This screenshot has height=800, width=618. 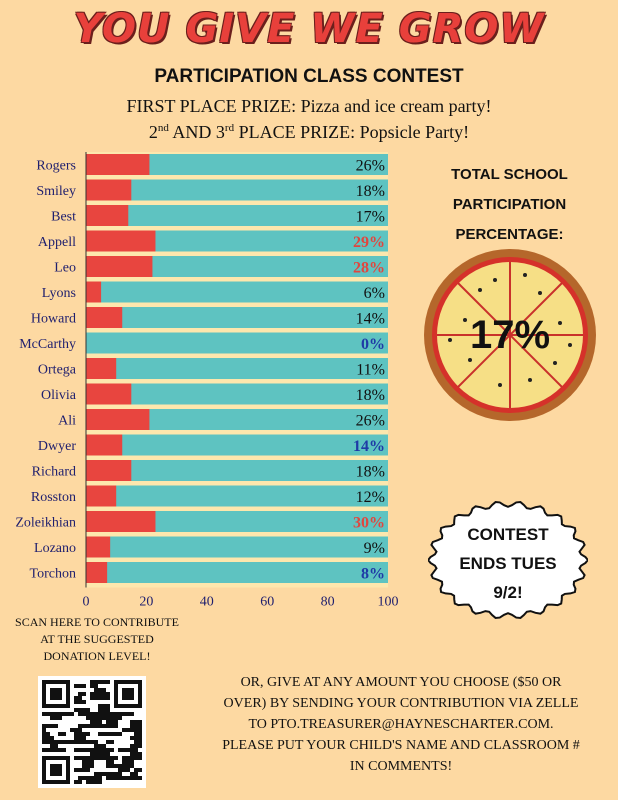 I want to click on contest-subtitle: PARTICIPATION CLASS CONTEST, so click(x=309, y=76).